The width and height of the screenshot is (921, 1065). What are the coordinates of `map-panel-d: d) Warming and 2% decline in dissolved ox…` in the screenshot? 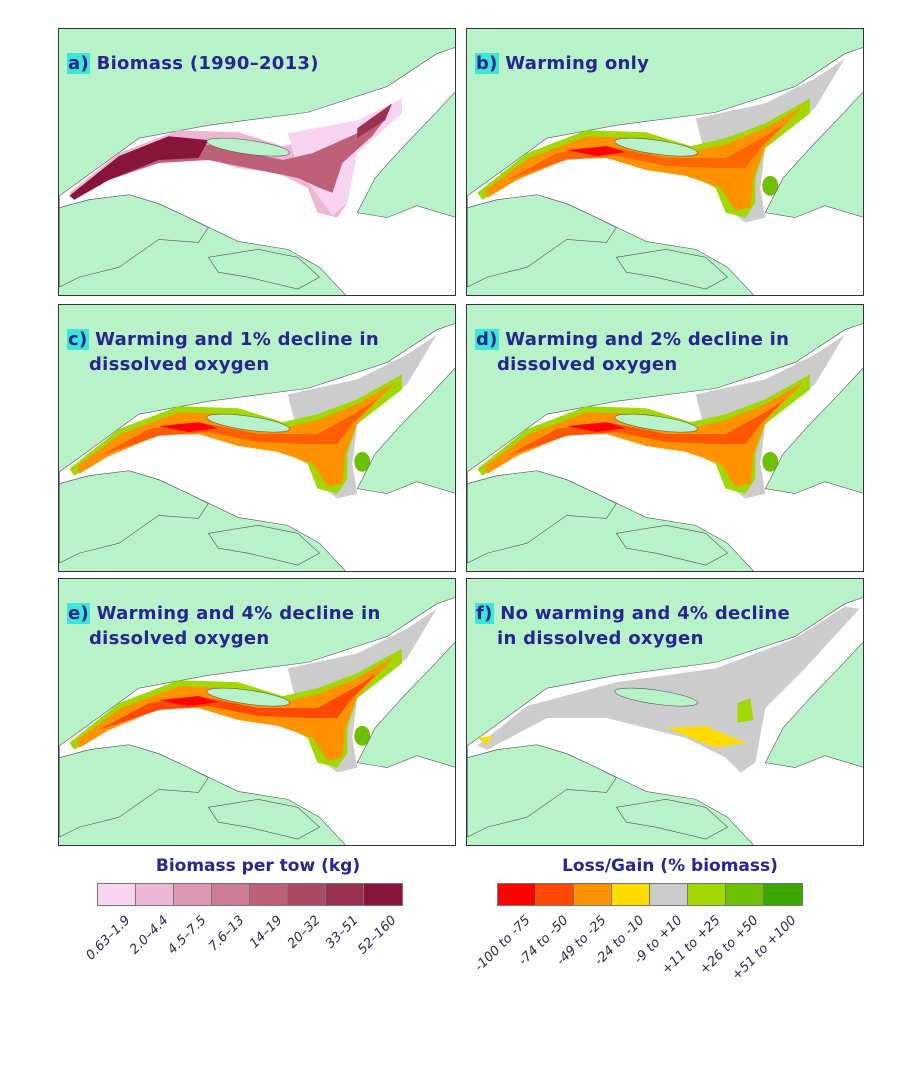 It's located at (665, 438).